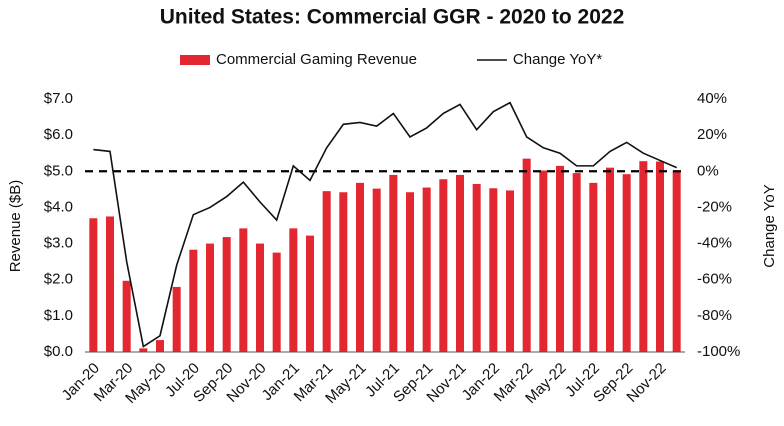  What do you see at coordinates (714, 243) in the screenshot?
I see `y2-tick-label: -40%` at bounding box center [714, 243].